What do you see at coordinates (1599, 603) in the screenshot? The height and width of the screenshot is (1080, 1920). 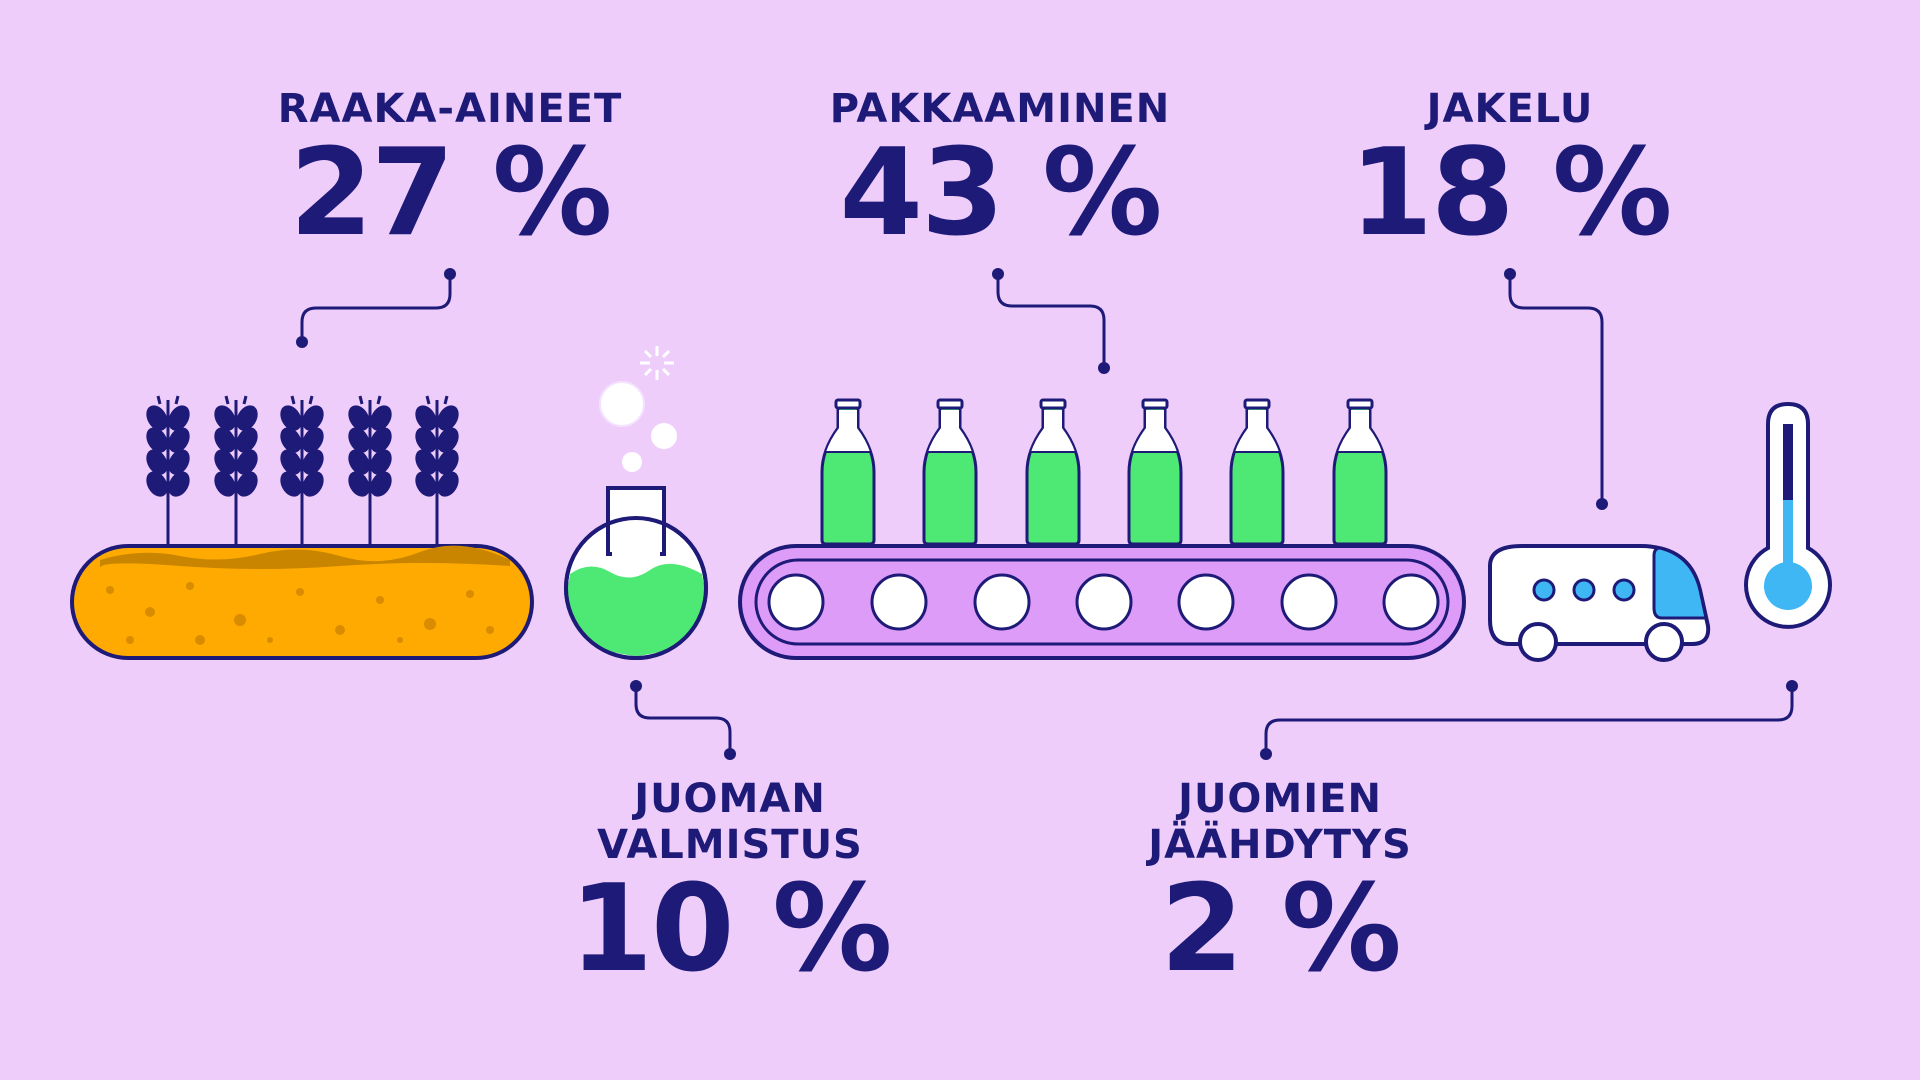 I see `van-icon` at bounding box center [1599, 603].